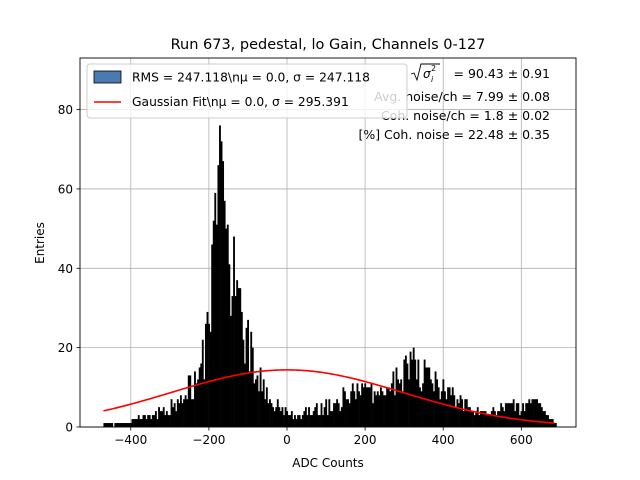  Describe the element at coordinates (69, 428) in the screenshot. I see `y-tick-label: 0` at that location.